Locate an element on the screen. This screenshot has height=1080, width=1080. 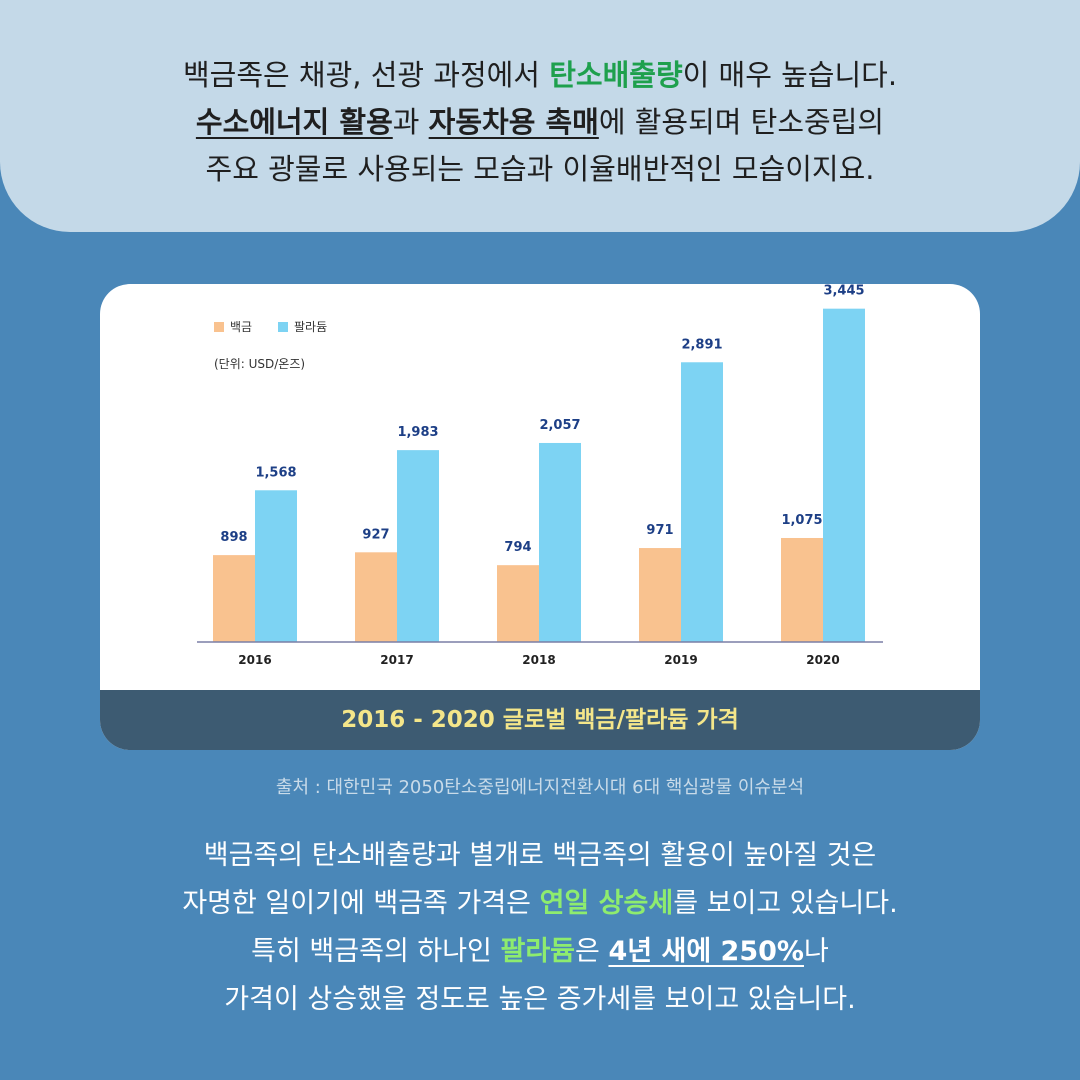
intro-line-2: 수소에너지 활용과 자동차용 촉매에 활용되며 탄소중립의 is located at coordinates (540, 122).